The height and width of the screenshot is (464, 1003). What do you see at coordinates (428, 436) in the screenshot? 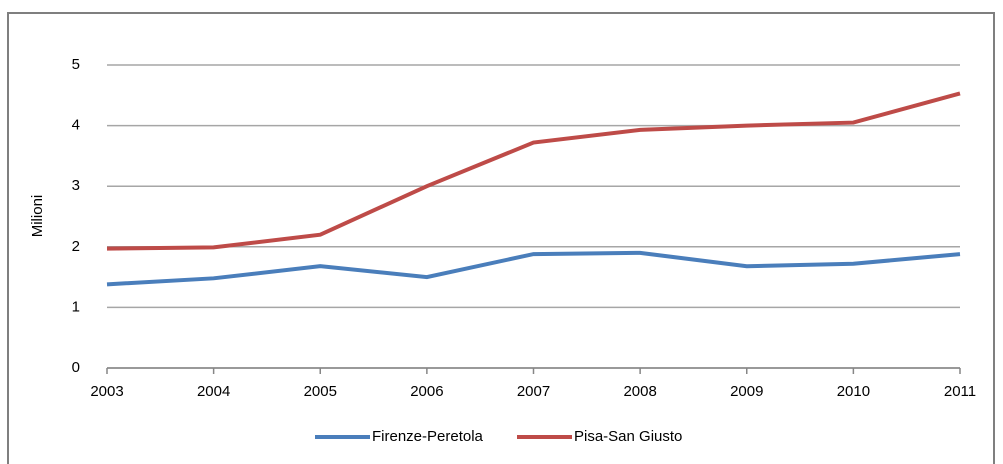
I see `legend-label: Firenze-Peretola` at bounding box center [428, 436].